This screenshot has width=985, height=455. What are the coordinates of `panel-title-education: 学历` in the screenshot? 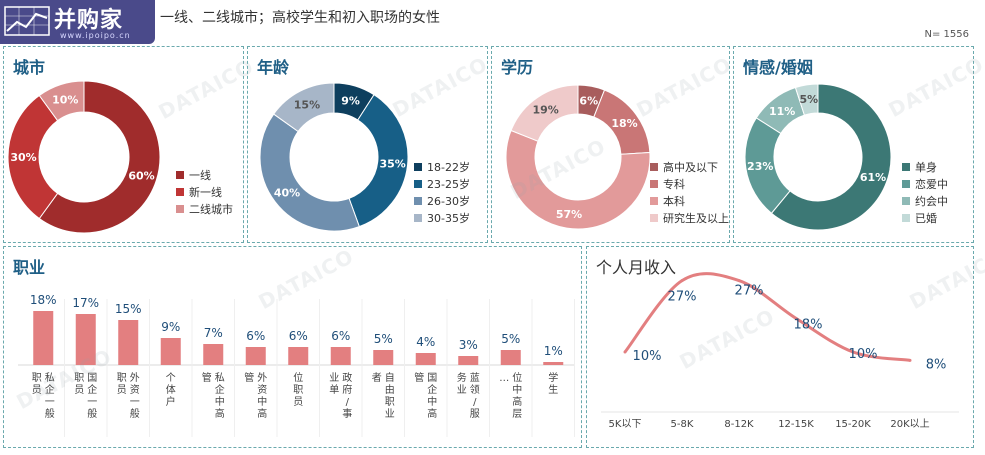 It's located at (517, 67).